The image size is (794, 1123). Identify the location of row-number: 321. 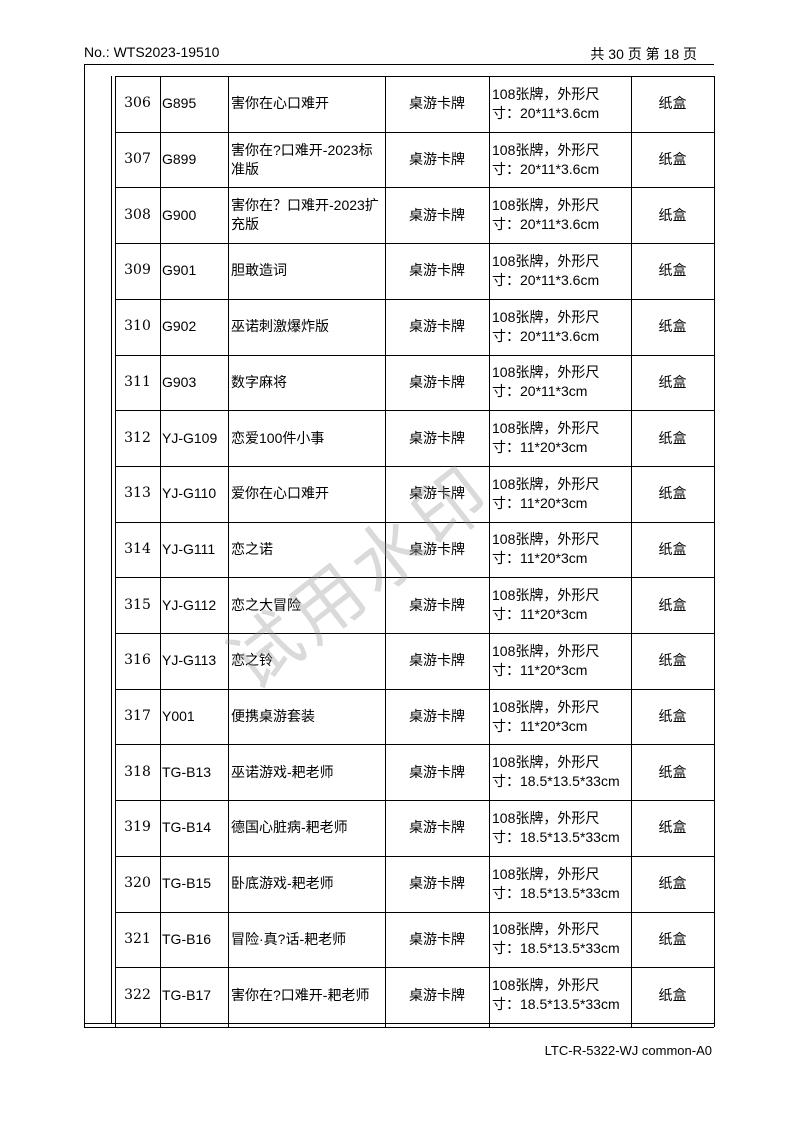
(137, 938).